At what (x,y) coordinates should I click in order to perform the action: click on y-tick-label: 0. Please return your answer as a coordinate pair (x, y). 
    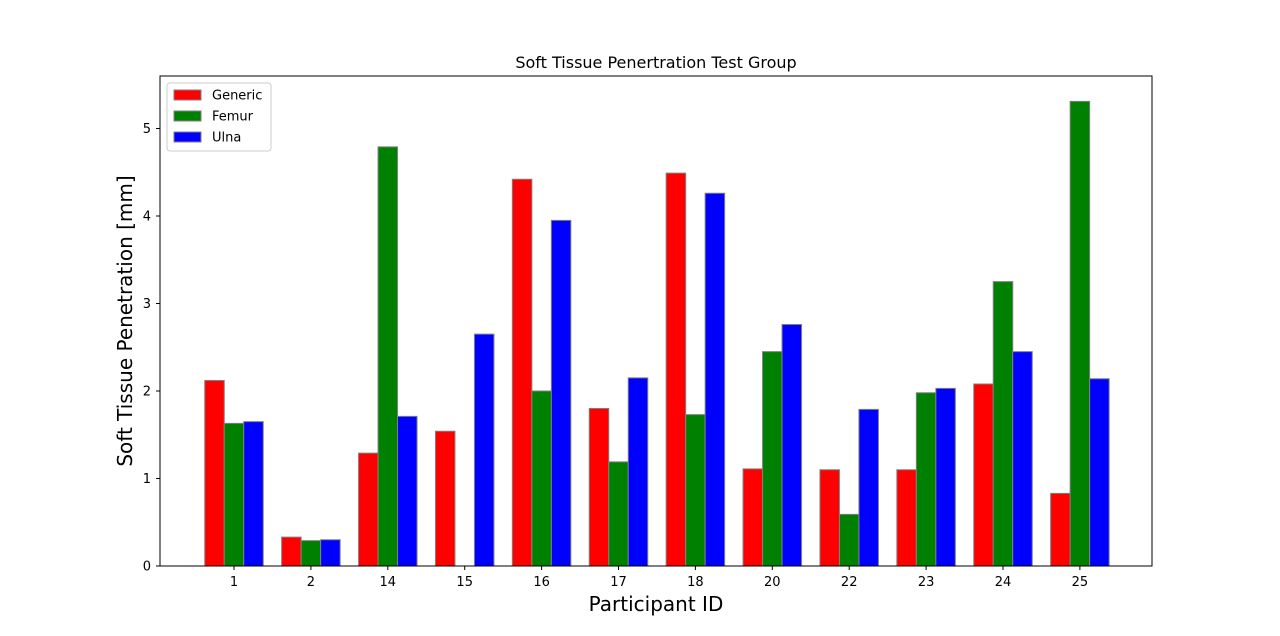
    Looking at the image, I should click on (147, 567).